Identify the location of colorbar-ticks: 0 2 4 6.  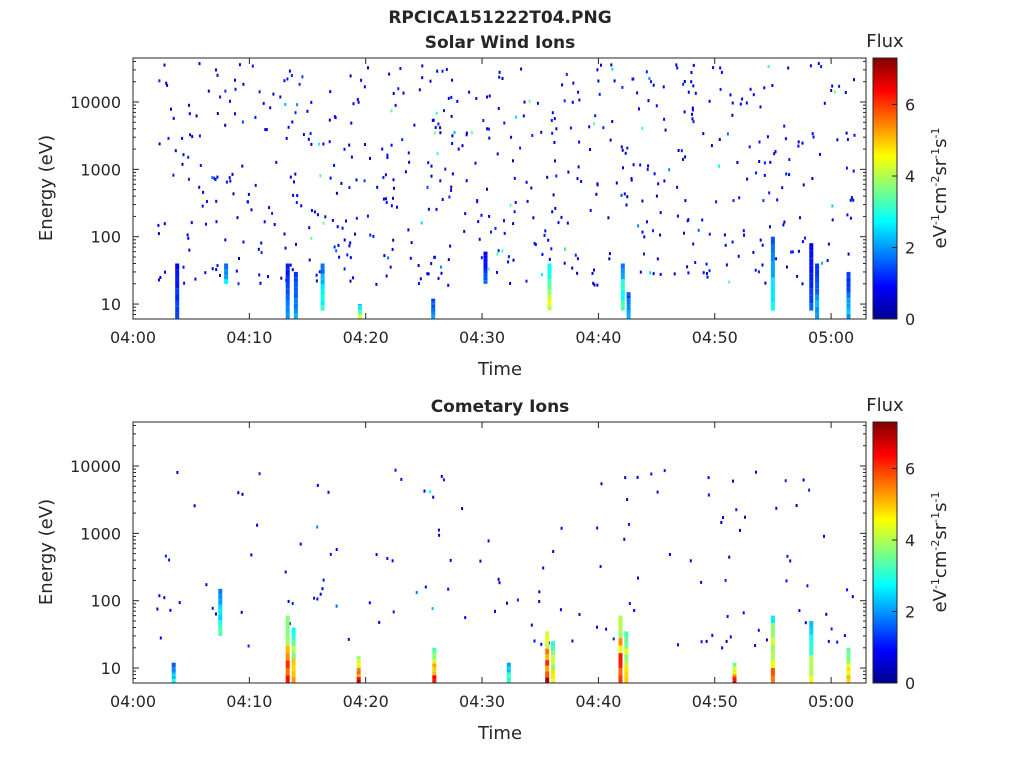
(903, 212).